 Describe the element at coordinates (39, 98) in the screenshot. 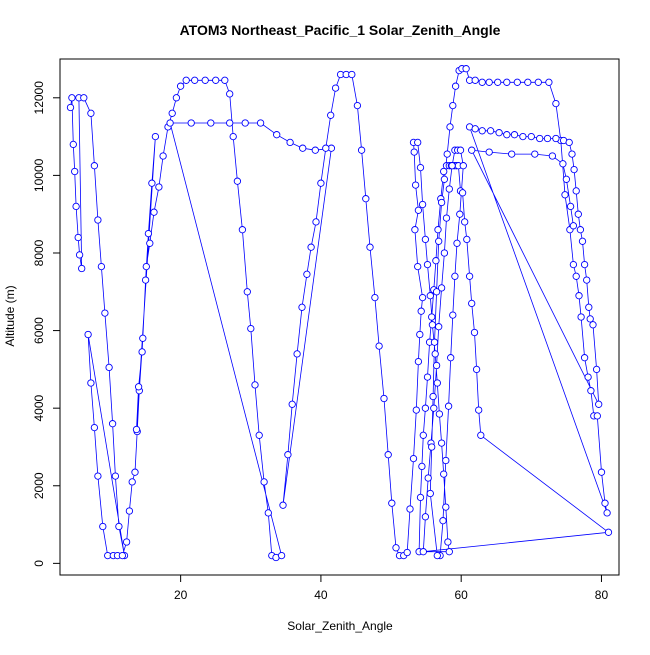

I see `y-tick-label: 12000` at that location.